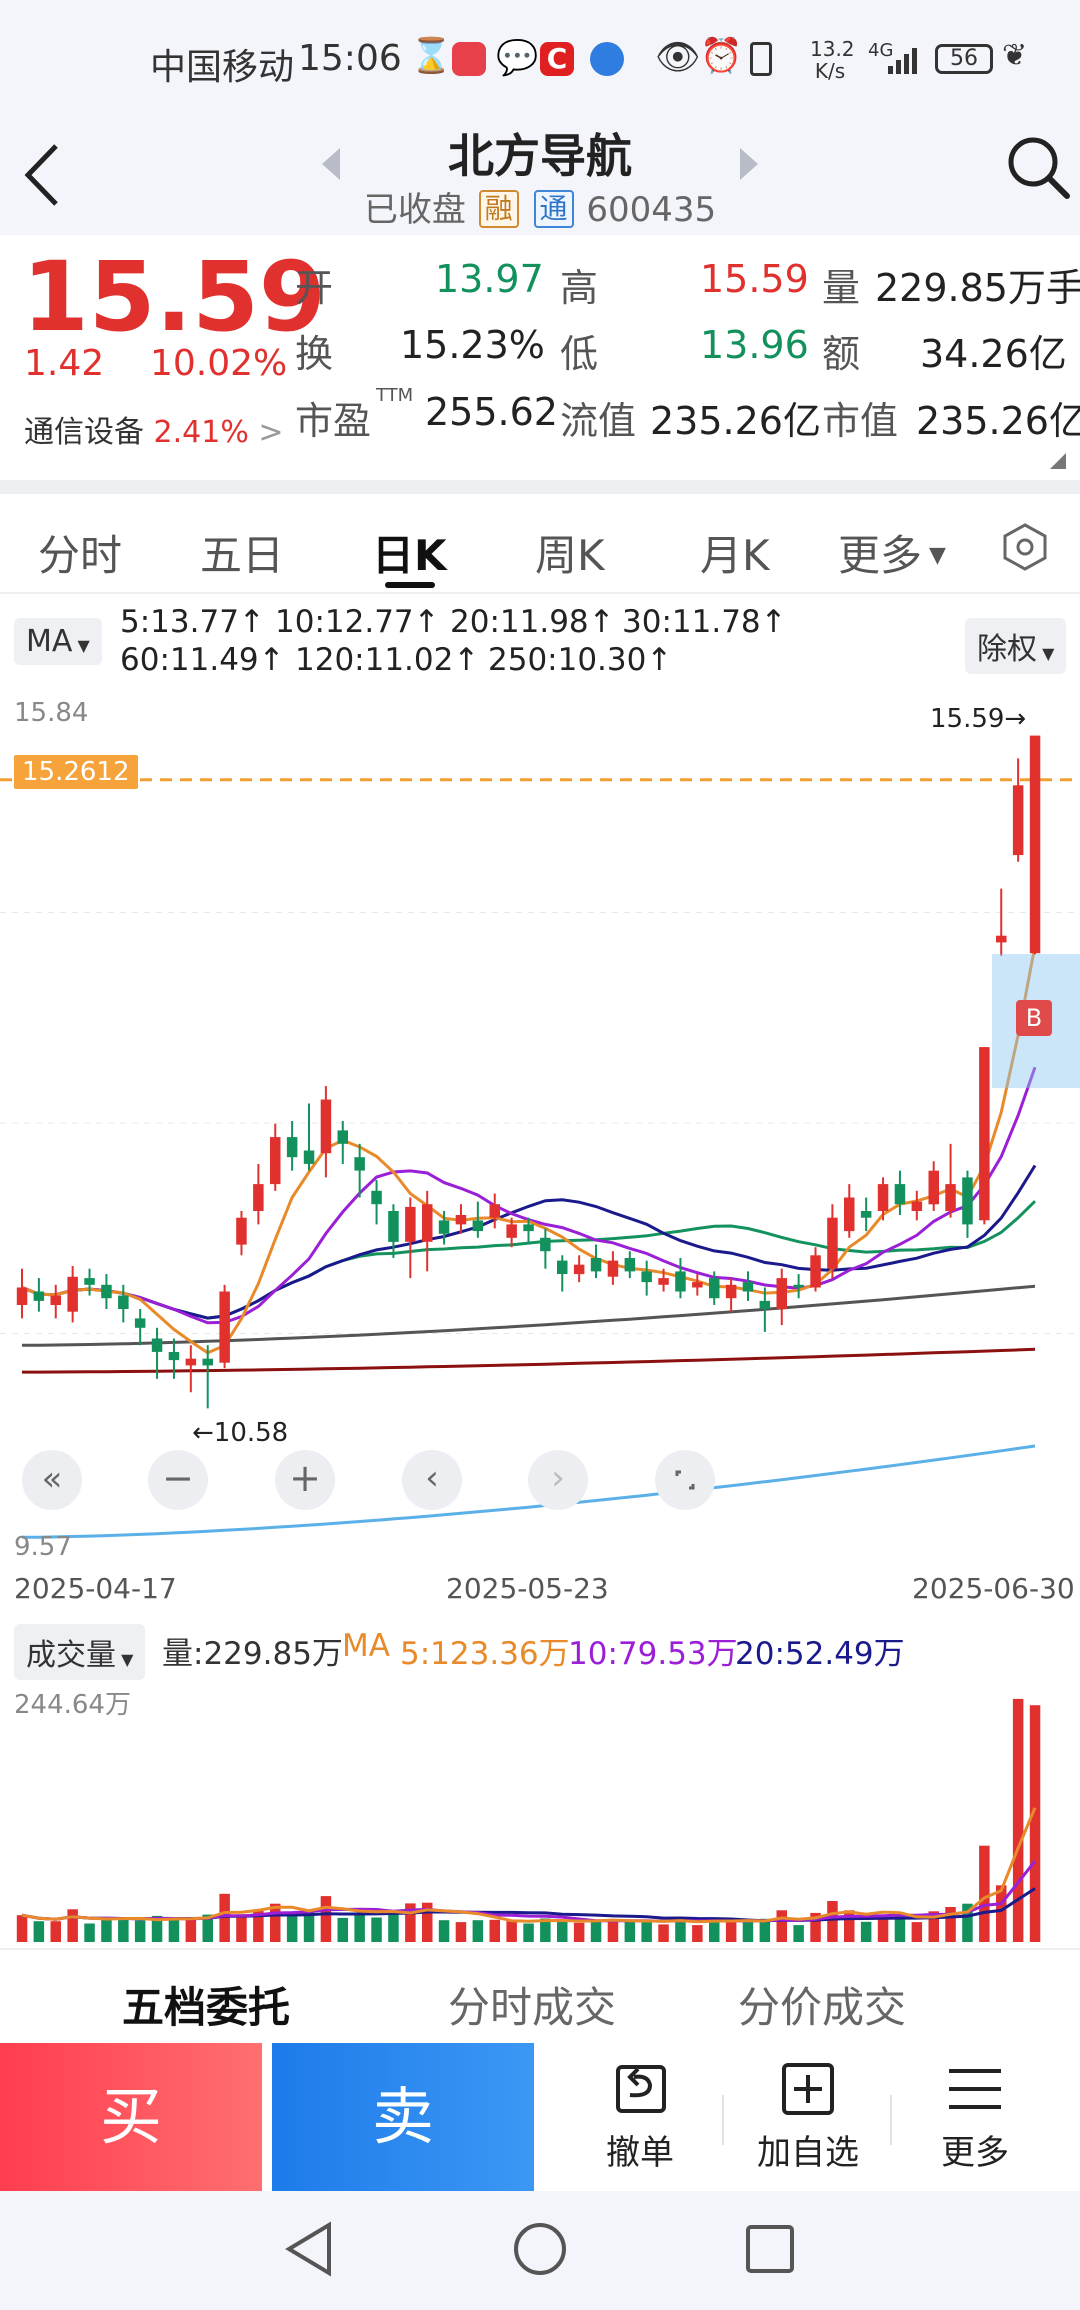  What do you see at coordinates (1025, 547) in the screenshot?
I see `settings-hexagon-icon` at bounding box center [1025, 547].